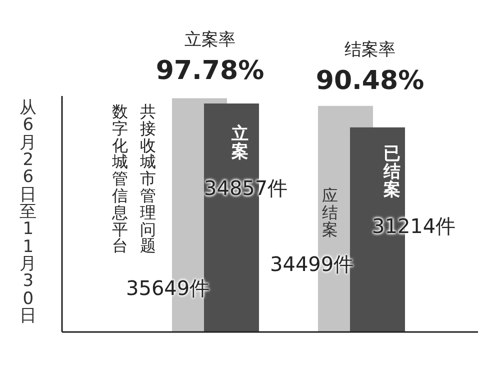 The height and width of the screenshot is (380, 500). Describe the element at coordinates (392, 172) in the screenshot. I see `annotation: 已结案` at that location.